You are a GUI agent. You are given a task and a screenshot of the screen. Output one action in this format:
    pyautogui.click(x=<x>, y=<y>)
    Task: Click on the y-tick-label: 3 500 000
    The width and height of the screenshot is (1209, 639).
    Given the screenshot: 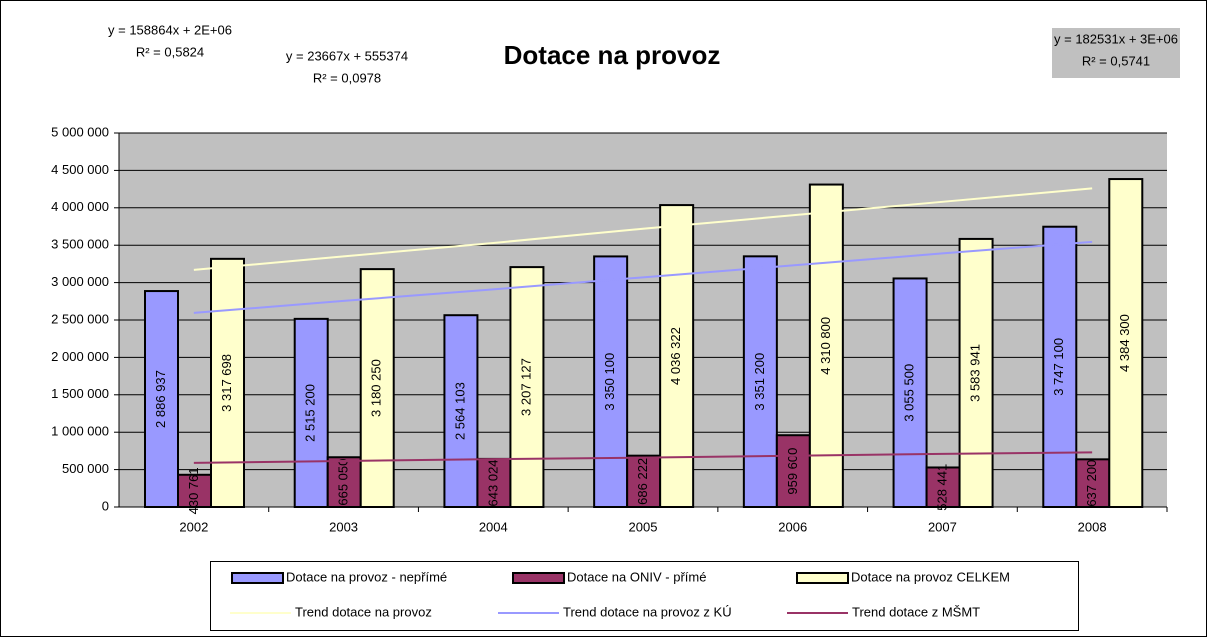 What is the action you would take?
    pyautogui.click(x=80, y=244)
    